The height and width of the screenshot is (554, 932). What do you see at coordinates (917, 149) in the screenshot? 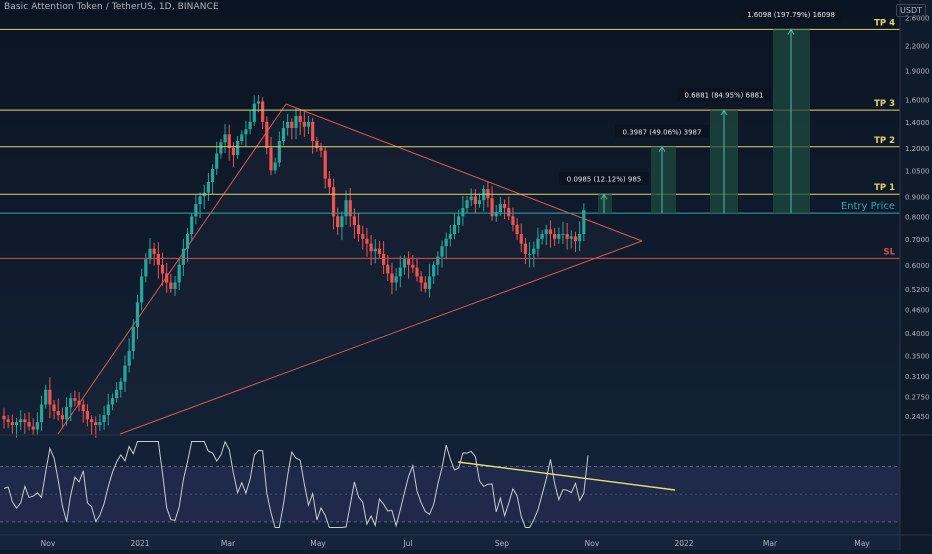
I see `price-tick-label: 1.2000` at bounding box center [917, 149].